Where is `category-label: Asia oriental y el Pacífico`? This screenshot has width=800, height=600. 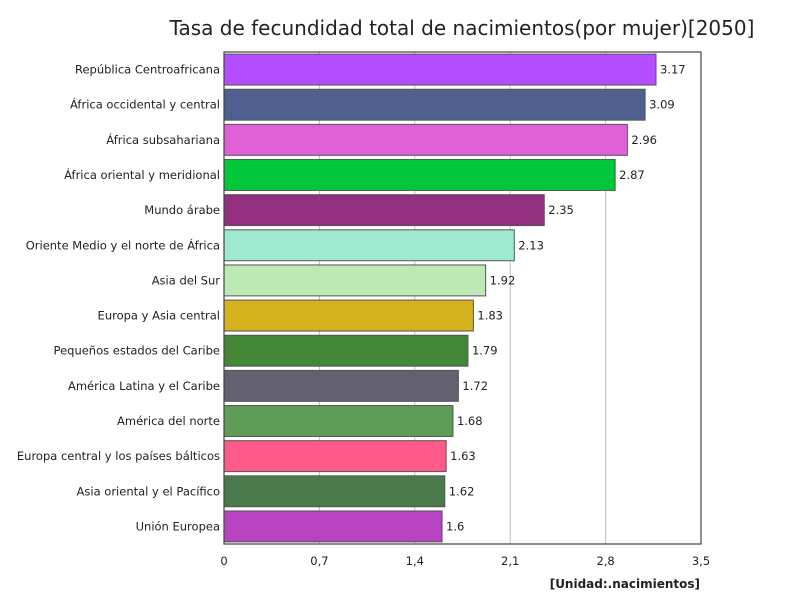 category-label: Asia oriental y el Pacífico is located at coordinates (148, 491).